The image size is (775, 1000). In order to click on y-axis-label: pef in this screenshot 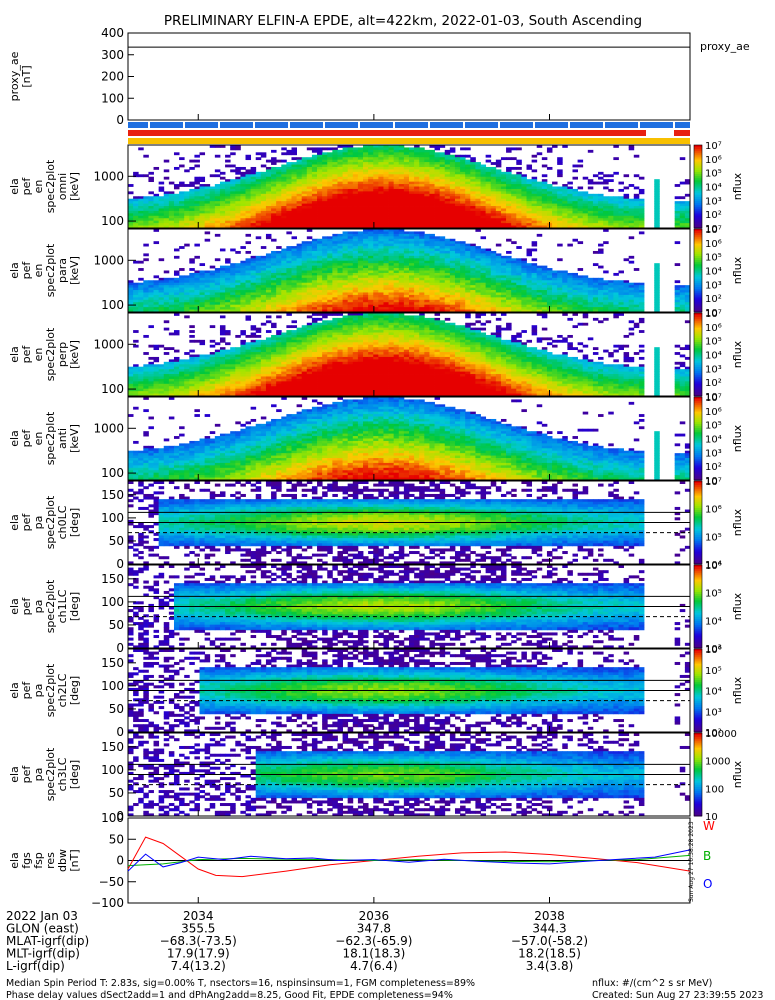, I will do `click(26, 690)`.